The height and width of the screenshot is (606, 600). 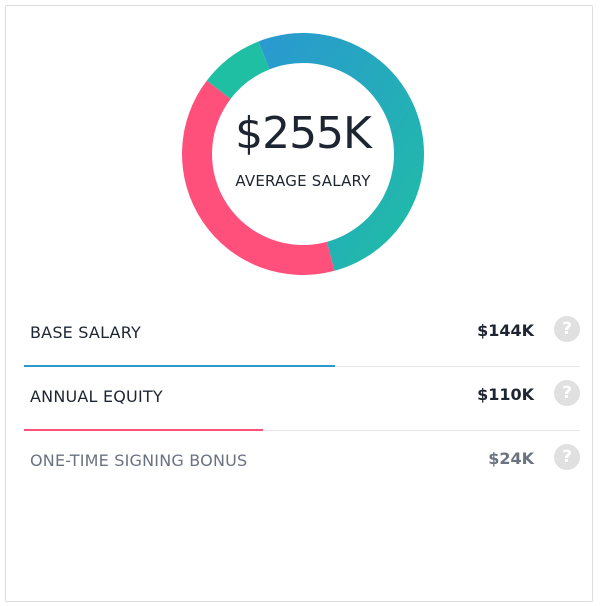 I want to click on donut-slice-annual-equity, so click(x=258, y=177).